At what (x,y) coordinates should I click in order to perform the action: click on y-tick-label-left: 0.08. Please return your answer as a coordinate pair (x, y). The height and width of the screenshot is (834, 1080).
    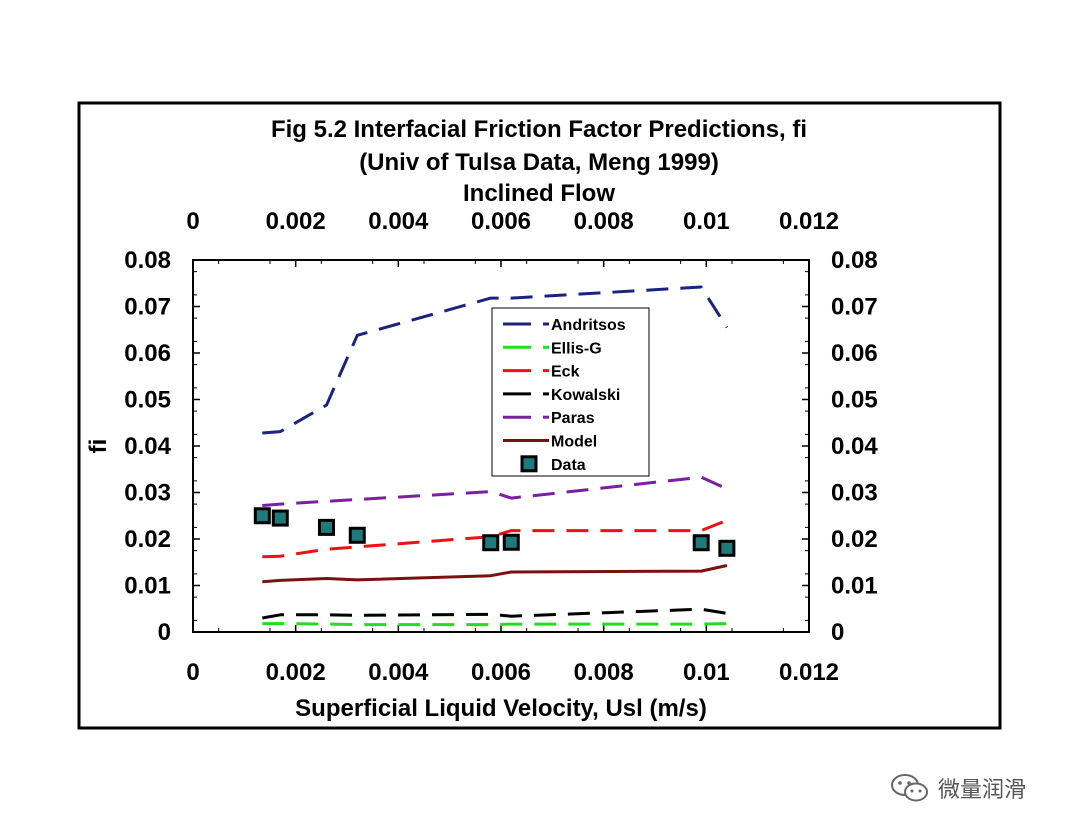
    Looking at the image, I should click on (147, 260).